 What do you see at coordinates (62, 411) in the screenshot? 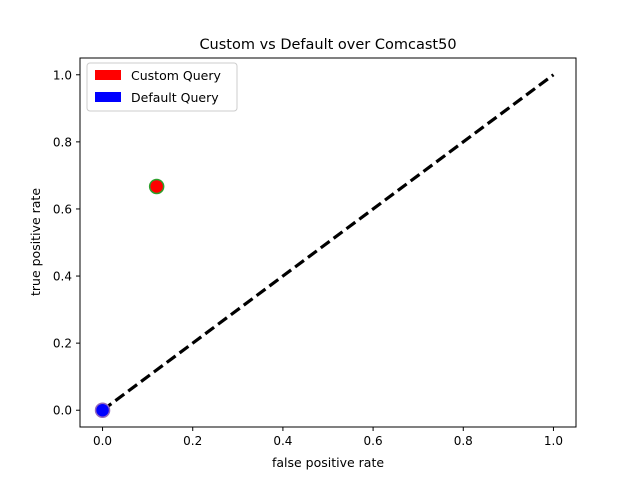
I see `y-tick-label: 0.0` at bounding box center [62, 411].